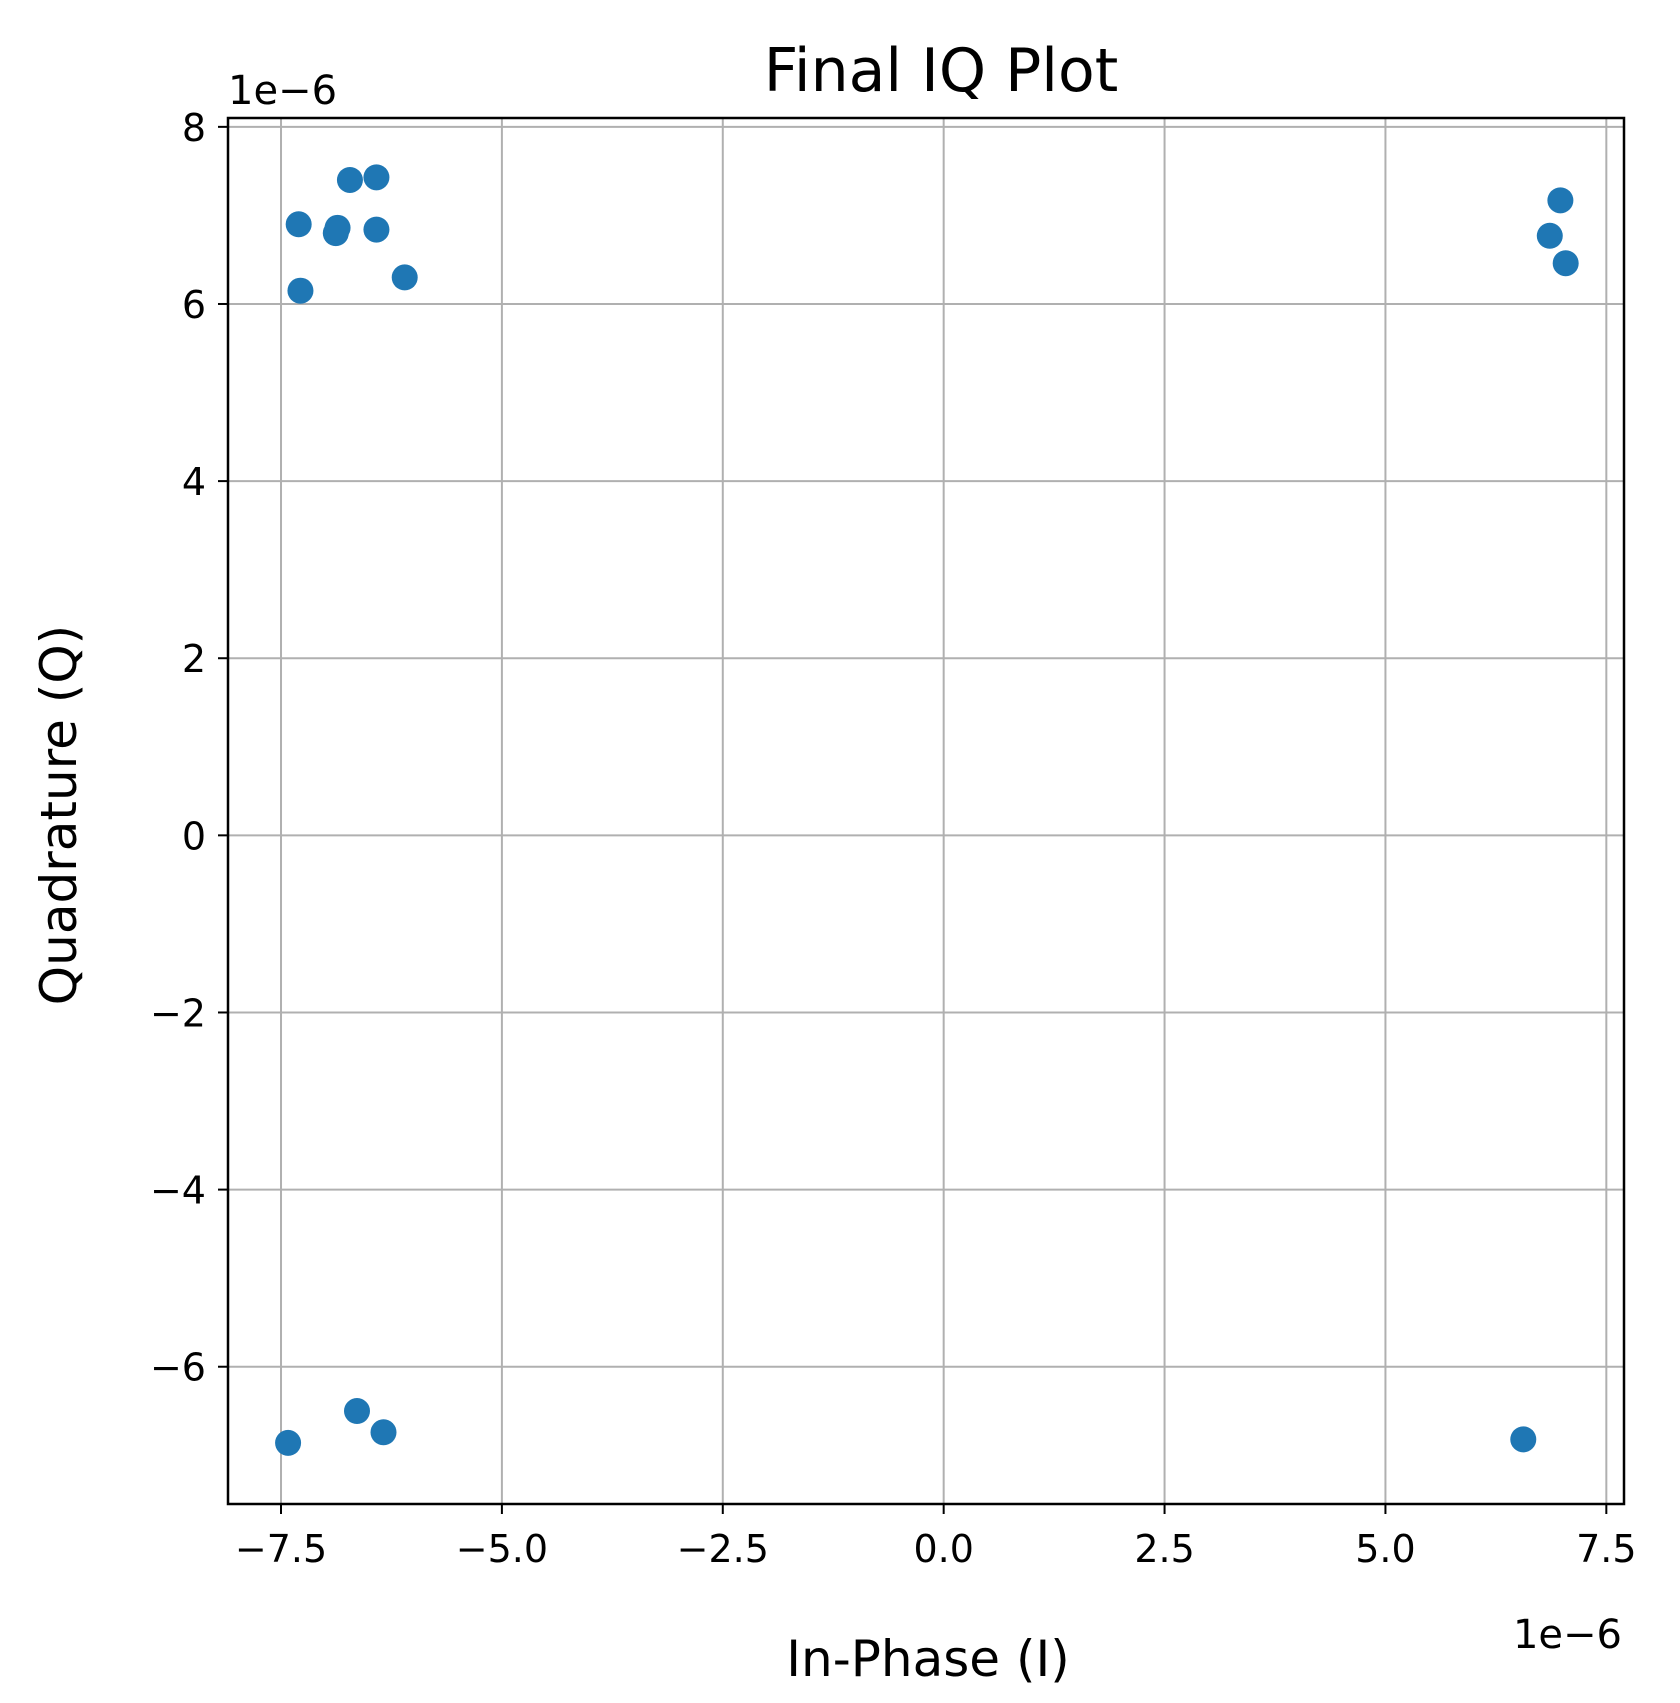 Image resolution: width=1680 pixels, height=1703 pixels. Describe the element at coordinates (723, 1549) in the screenshot. I see `x-tick-label: −2.5` at that location.